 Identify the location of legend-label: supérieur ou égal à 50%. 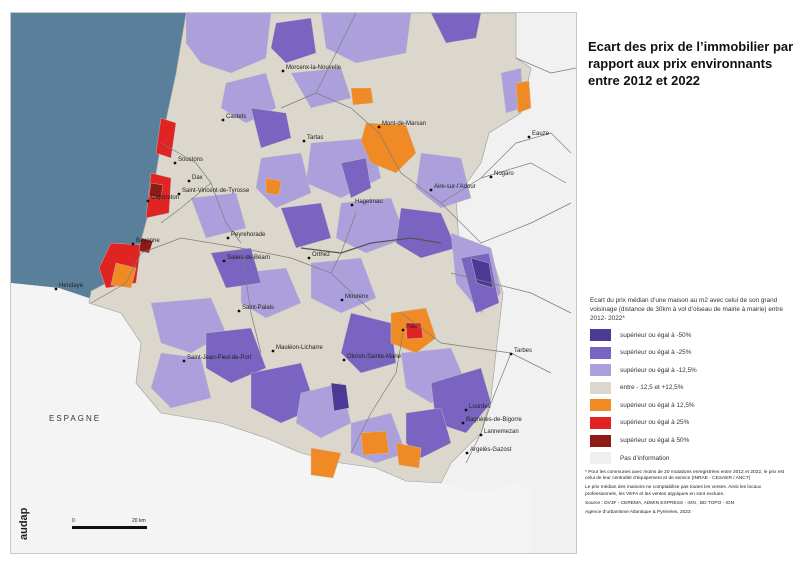
(655, 441).